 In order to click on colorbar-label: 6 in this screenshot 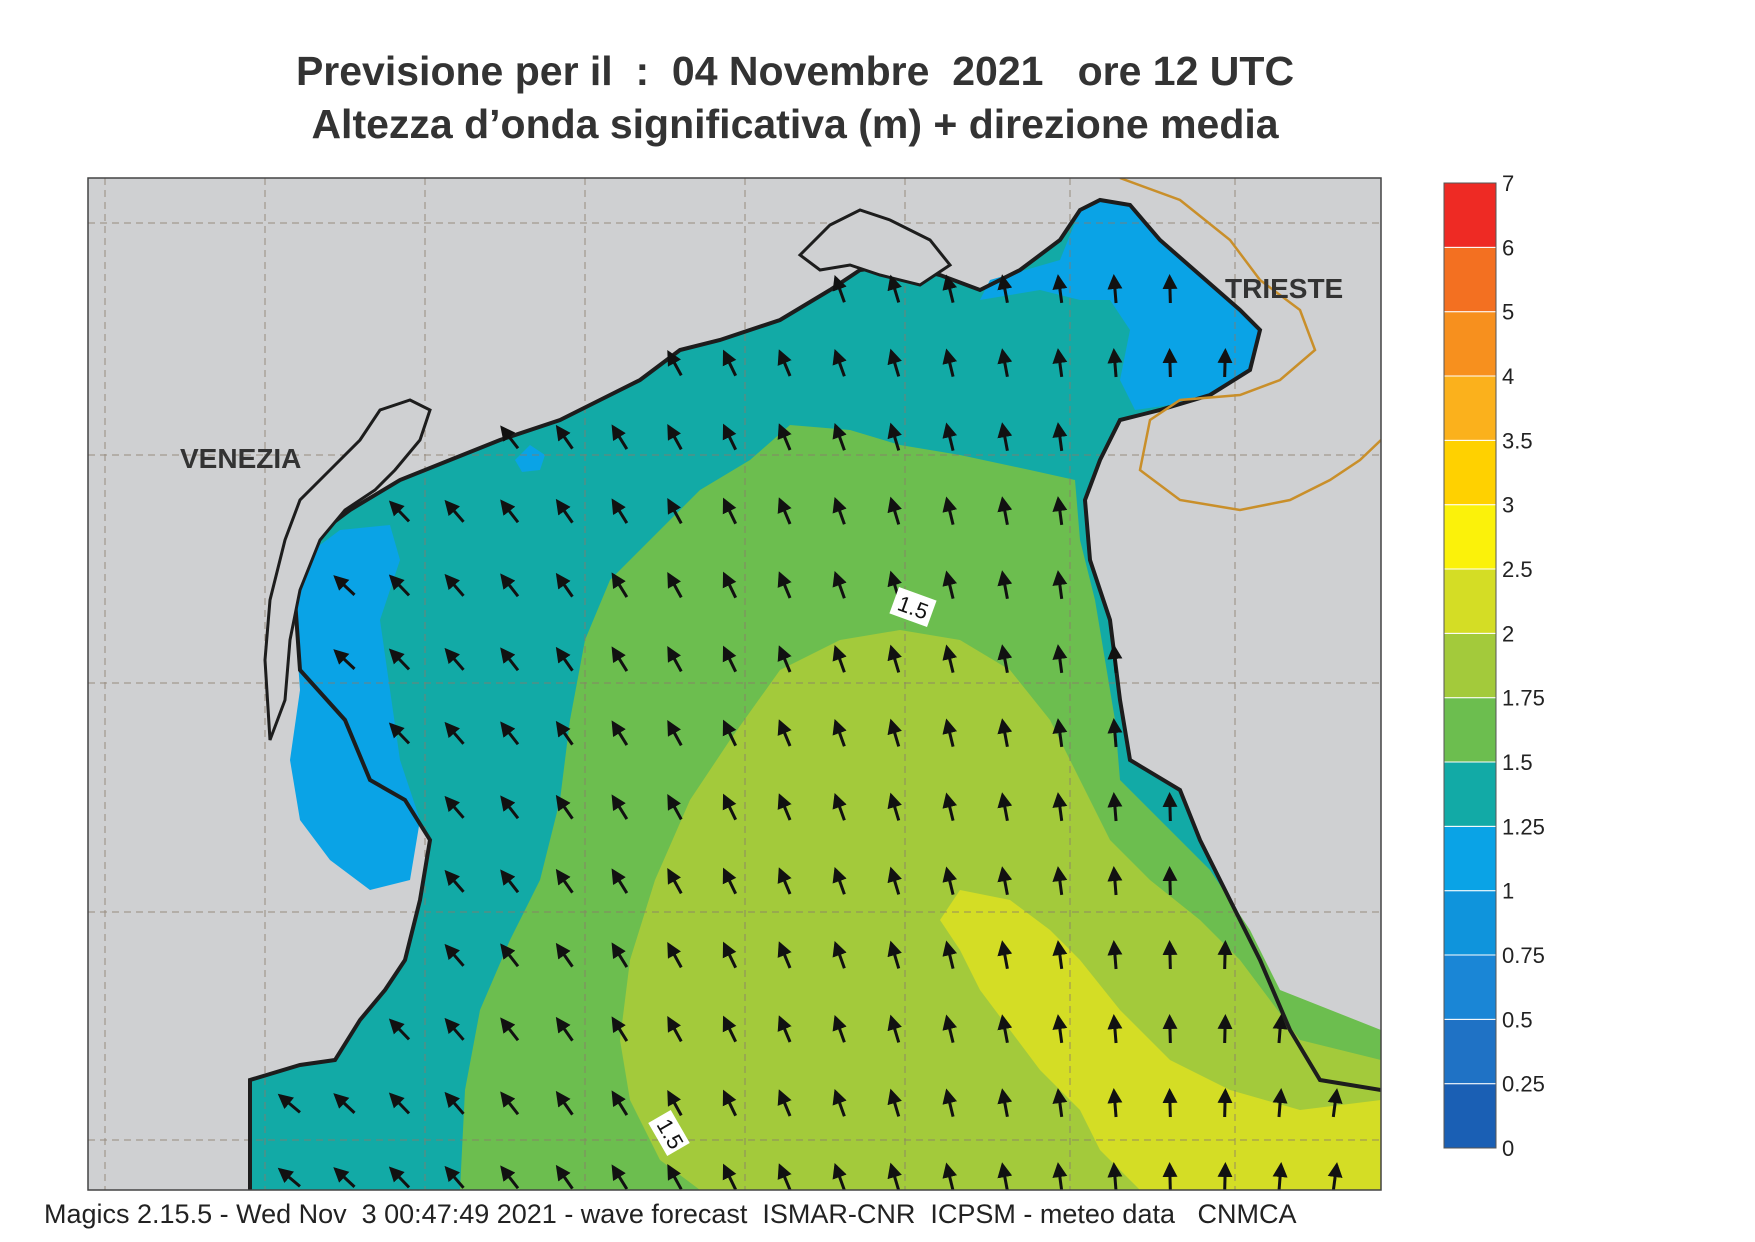, I will do `click(1508, 247)`.